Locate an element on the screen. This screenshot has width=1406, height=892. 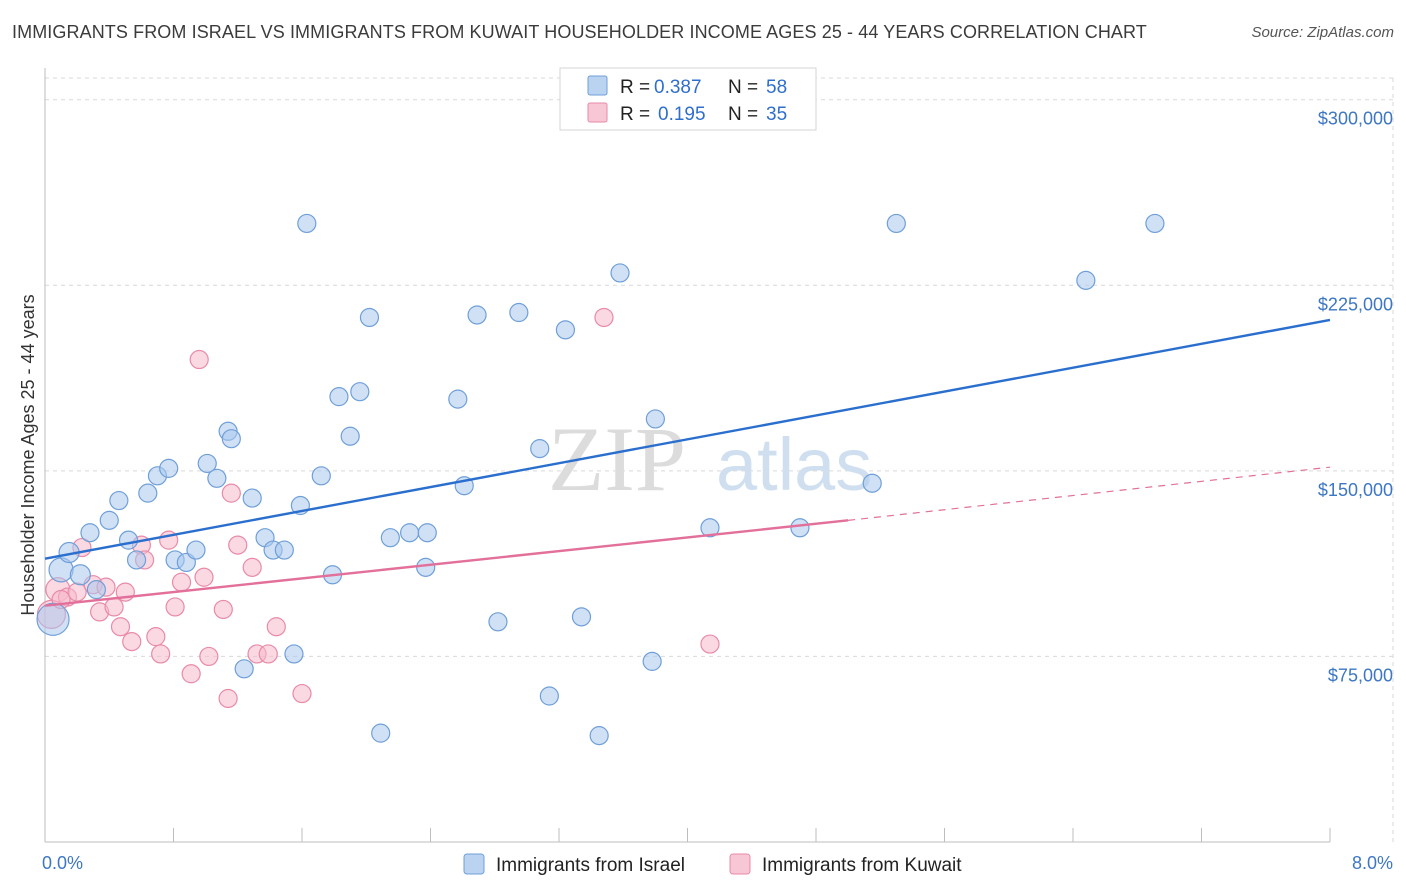
y-axis-label: Householder Income Ages 25 - 44 years is located at coordinates (28, 454).